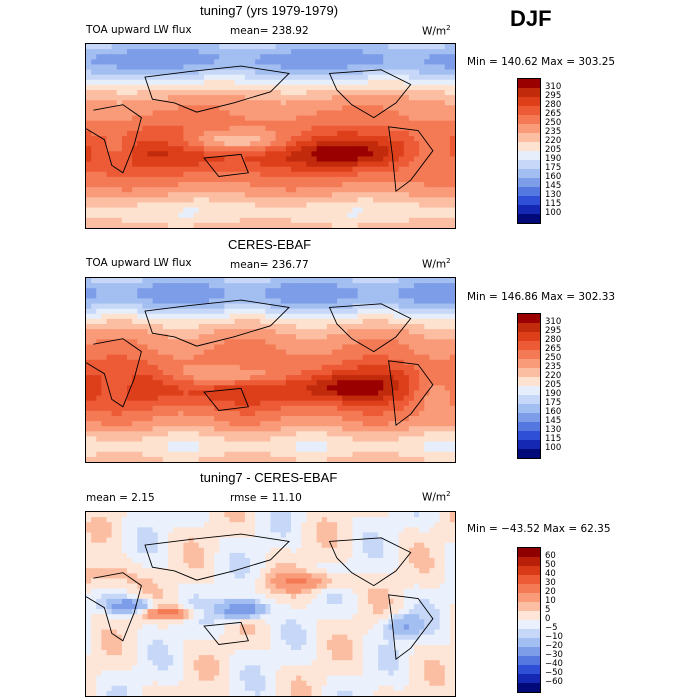 The image size is (700, 700). I want to click on colorbar-tick-label: 265, so click(553, 114).